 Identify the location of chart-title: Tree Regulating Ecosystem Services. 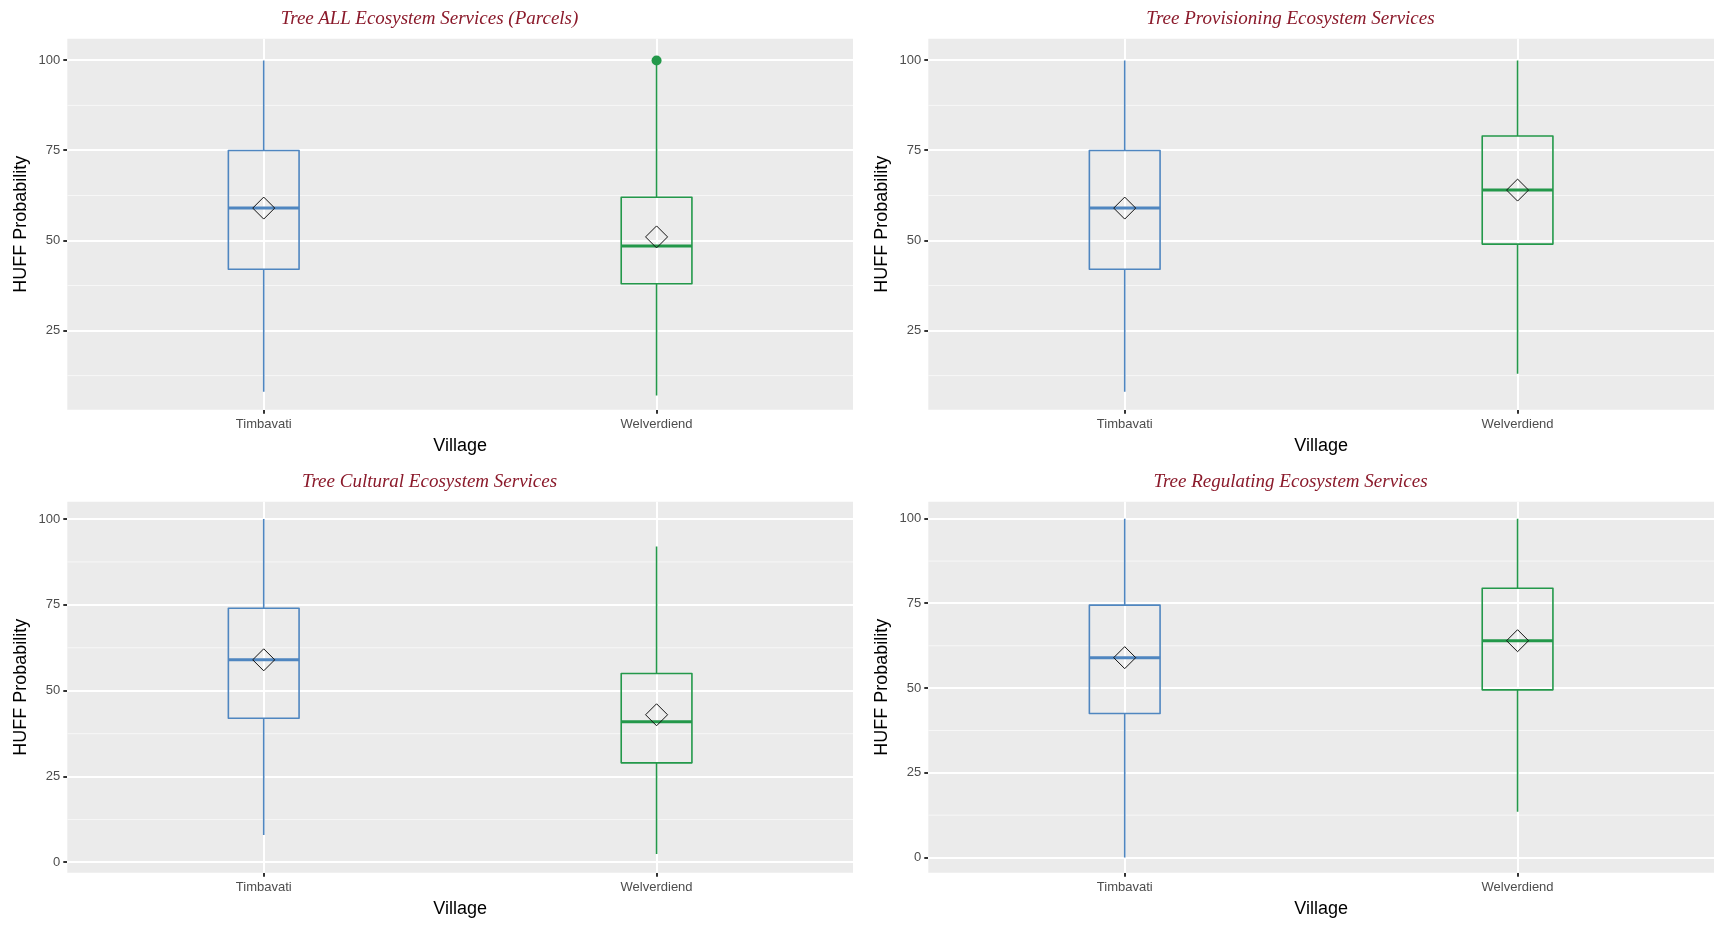
(1290, 481).